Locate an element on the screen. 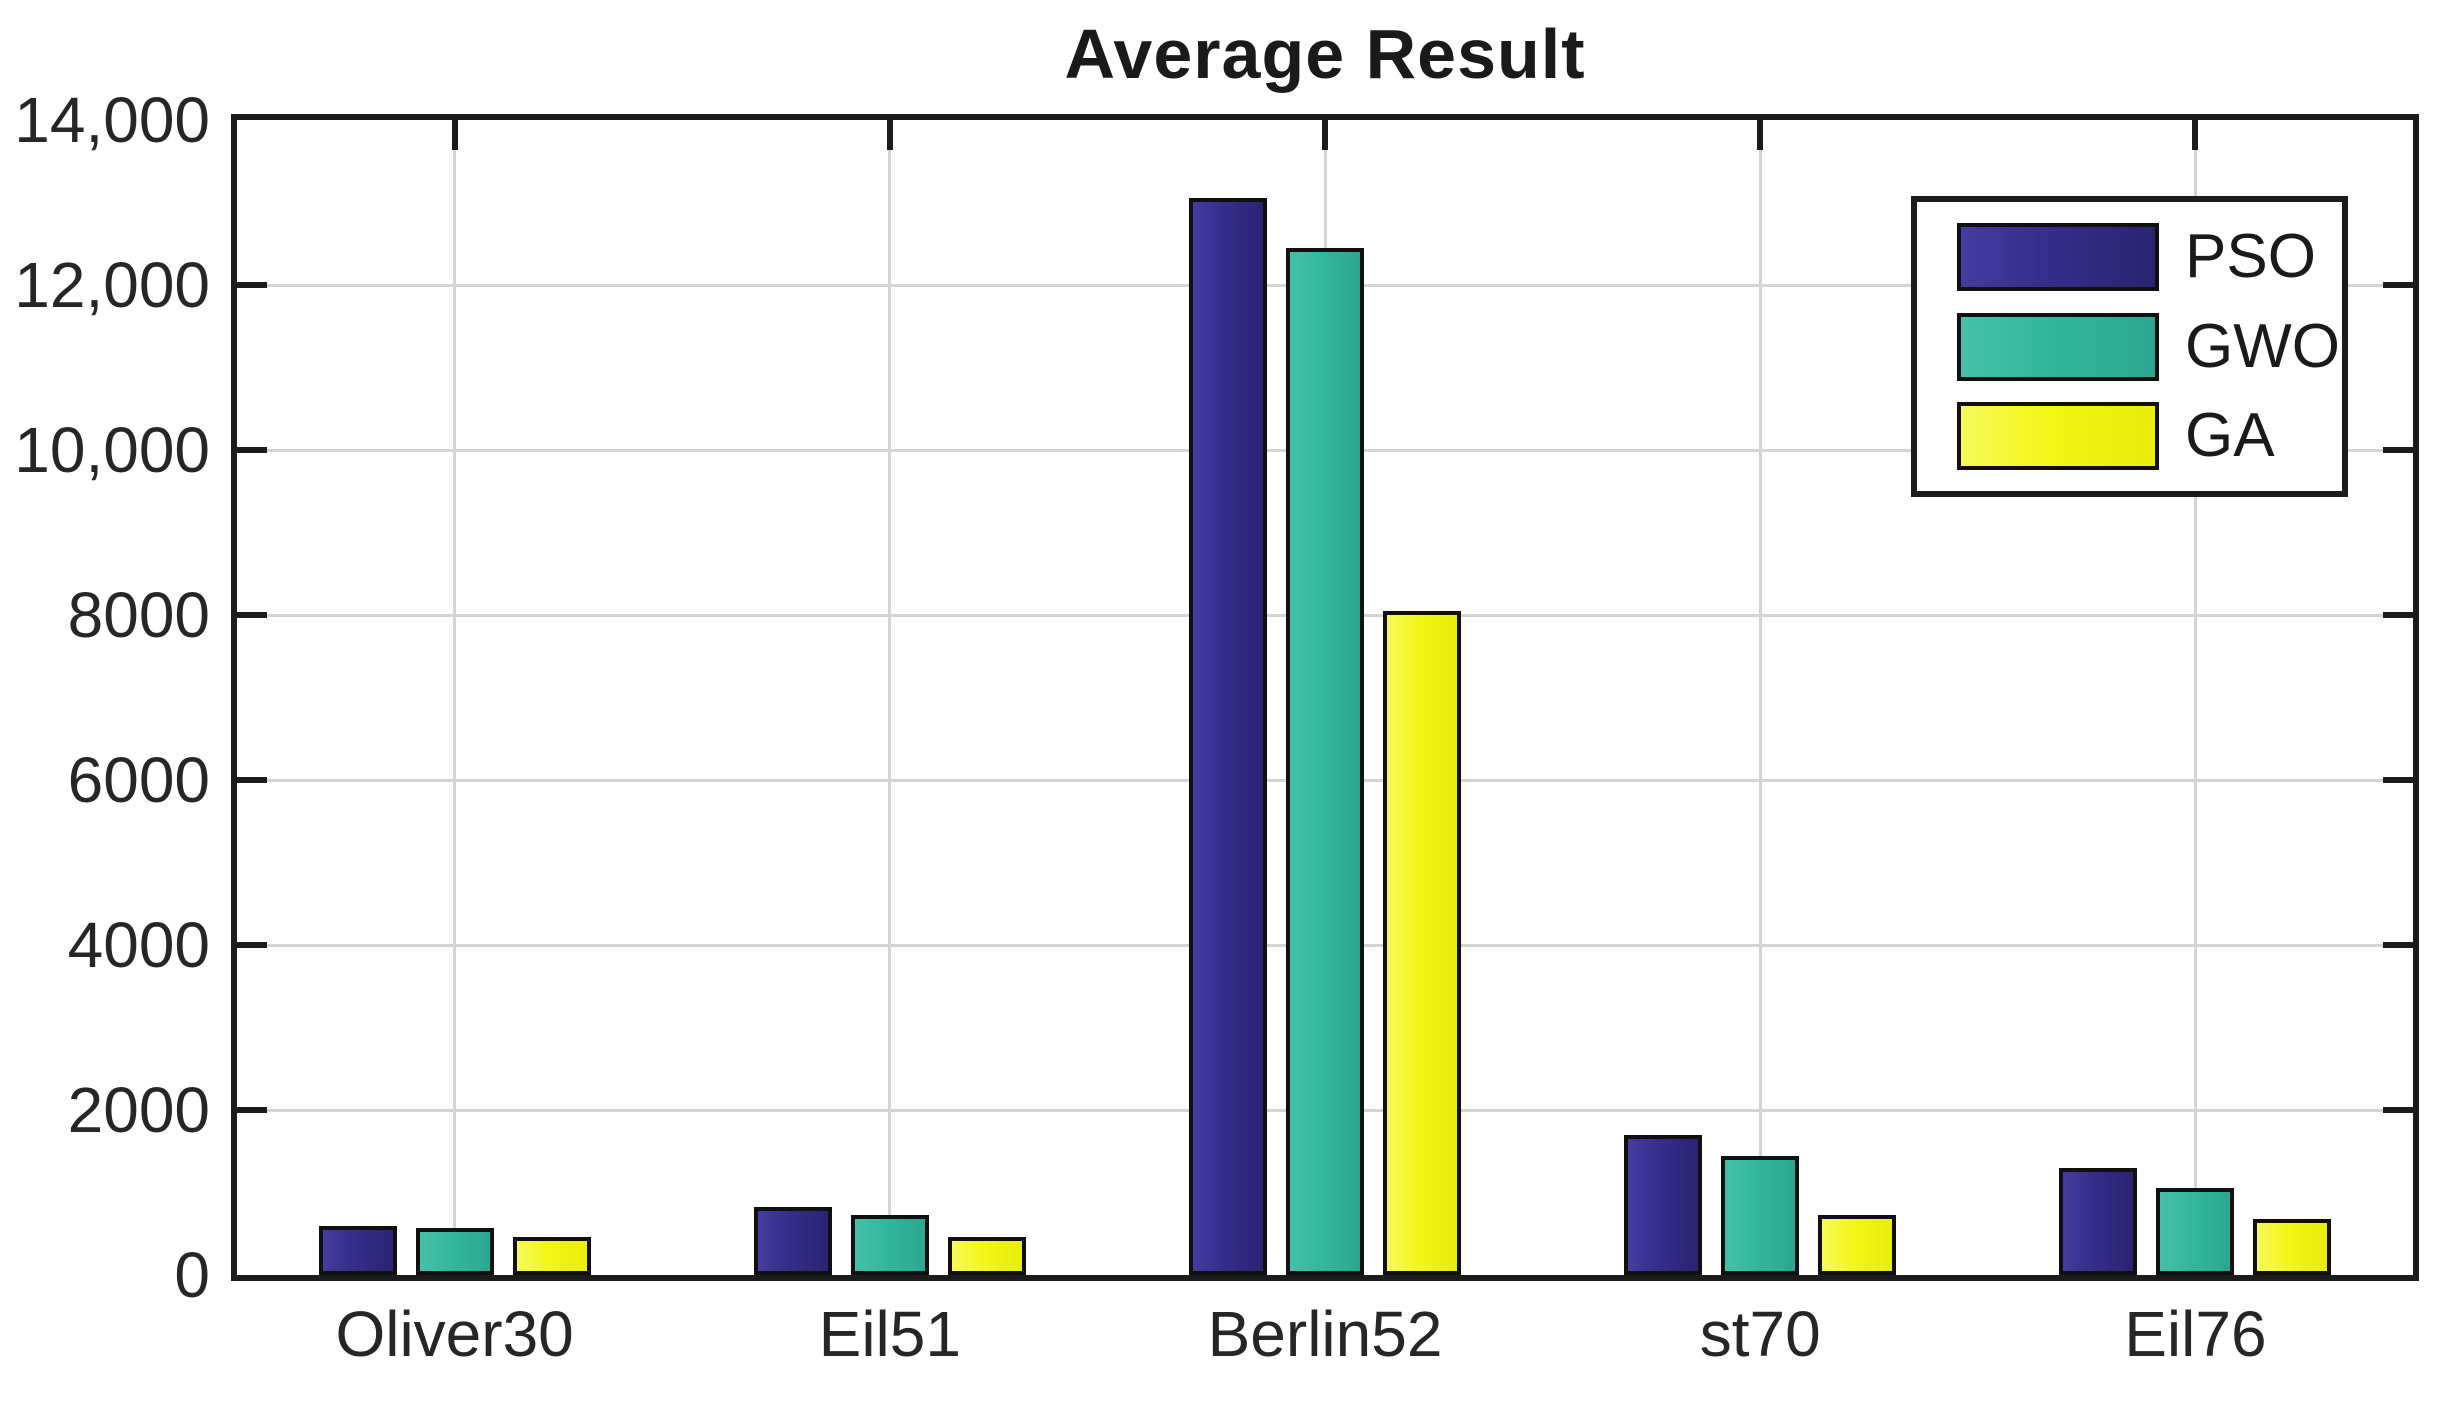 This screenshot has width=2446, height=1402. legend-label-gwo: GWO is located at coordinates (2262, 346).